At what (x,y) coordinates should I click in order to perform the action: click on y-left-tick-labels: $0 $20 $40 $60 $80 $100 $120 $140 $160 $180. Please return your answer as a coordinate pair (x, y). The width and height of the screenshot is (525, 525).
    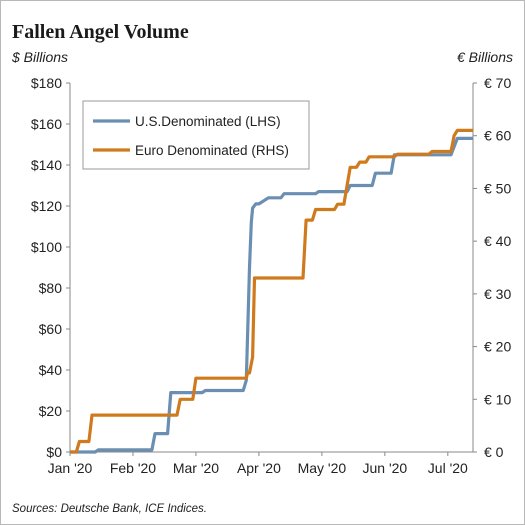
    Looking at the image, I should click on (50, 267).